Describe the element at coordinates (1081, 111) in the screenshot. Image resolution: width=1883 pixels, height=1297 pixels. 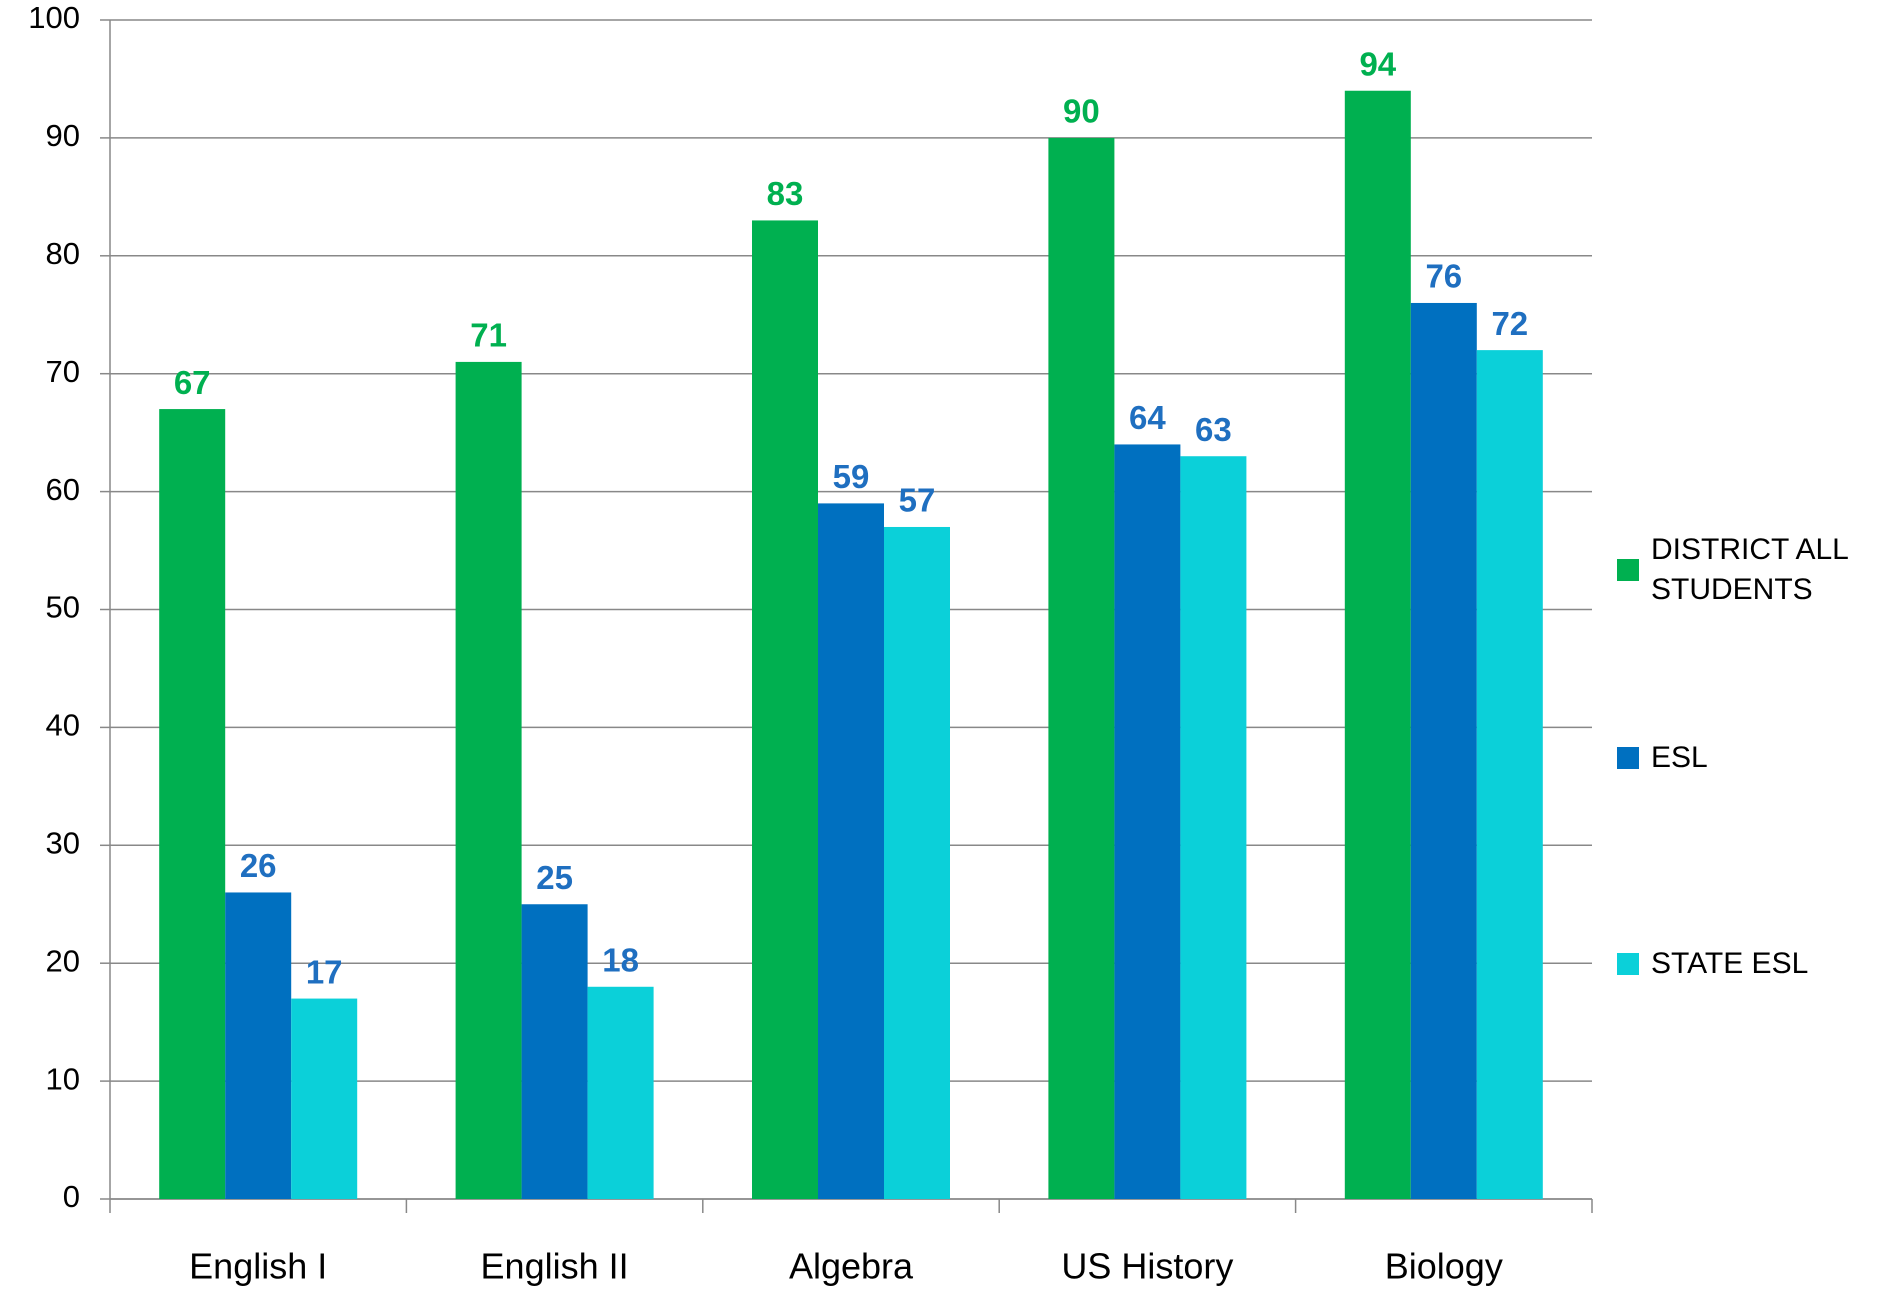
I see `data-label: 90` at that location.